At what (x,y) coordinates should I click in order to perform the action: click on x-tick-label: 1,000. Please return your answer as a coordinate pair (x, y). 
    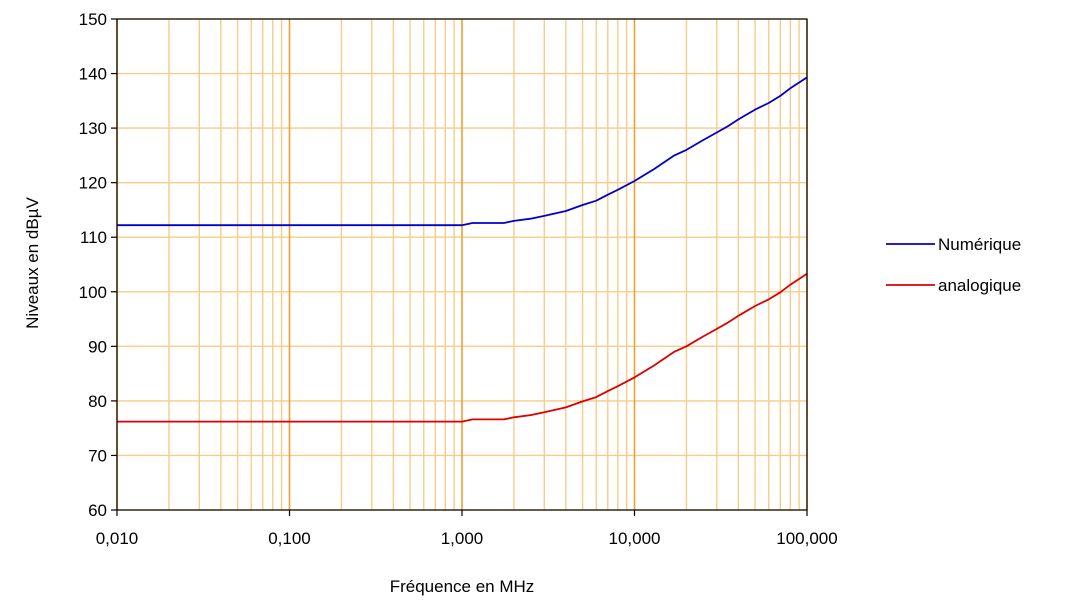
    Looking at the image, I should click on (462, 538).